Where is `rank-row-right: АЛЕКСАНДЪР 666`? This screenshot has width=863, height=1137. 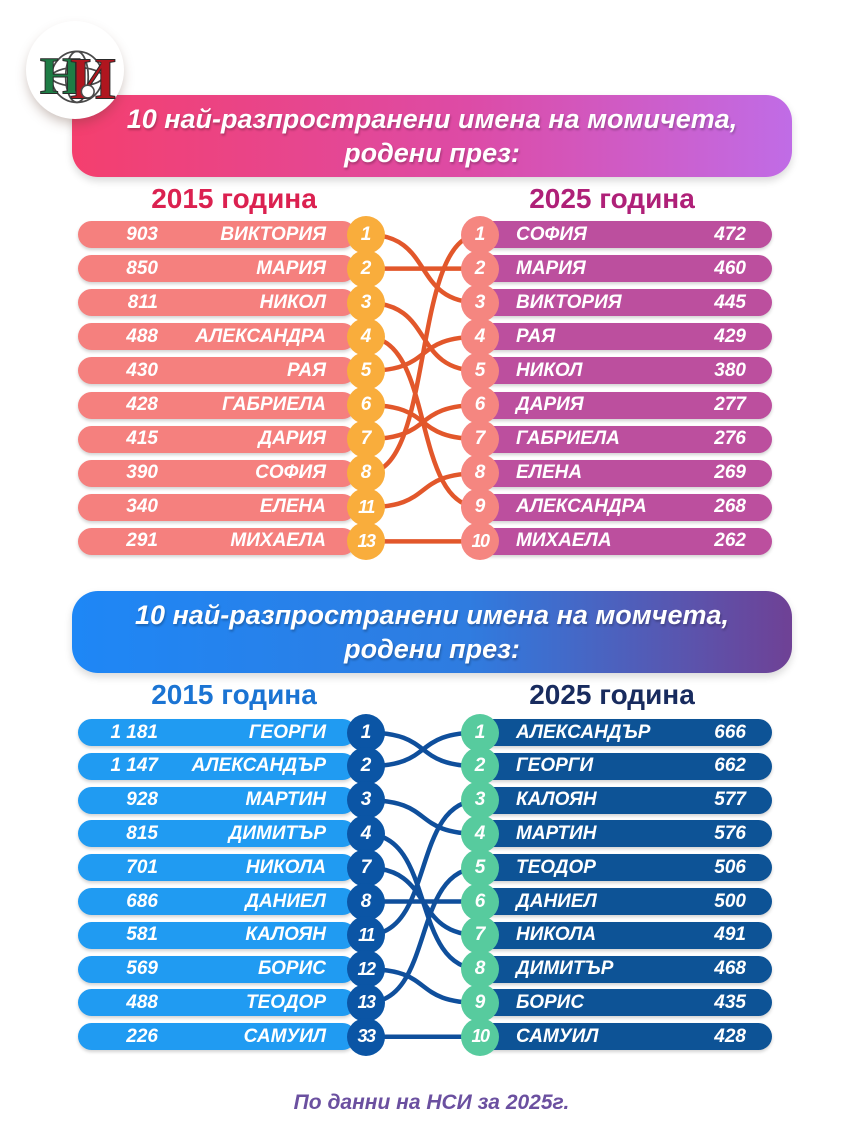
rank-row-right: АЛЕКСАНДЪР 666 is located at coordinates (622, 732).